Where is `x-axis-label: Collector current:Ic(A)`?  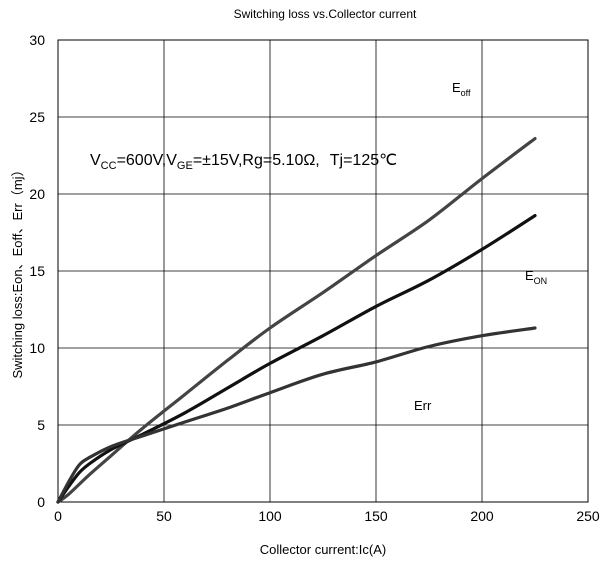 x-axis-label: Collector current:Ic(A) is located at coordinates (323, 549).